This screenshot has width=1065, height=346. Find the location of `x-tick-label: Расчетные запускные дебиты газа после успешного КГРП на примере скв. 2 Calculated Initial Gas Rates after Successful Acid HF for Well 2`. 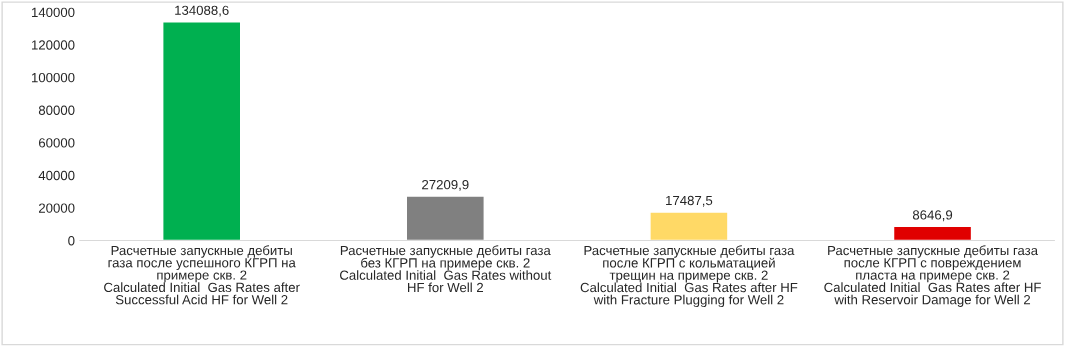

x-tick-label: Расчетные запускные дебиты газа после успешного КГРП на примере скв. 2 Calculated Initial Gas Rates after Successful Acid HF for Well 2 is located at coordinates (202, 275).